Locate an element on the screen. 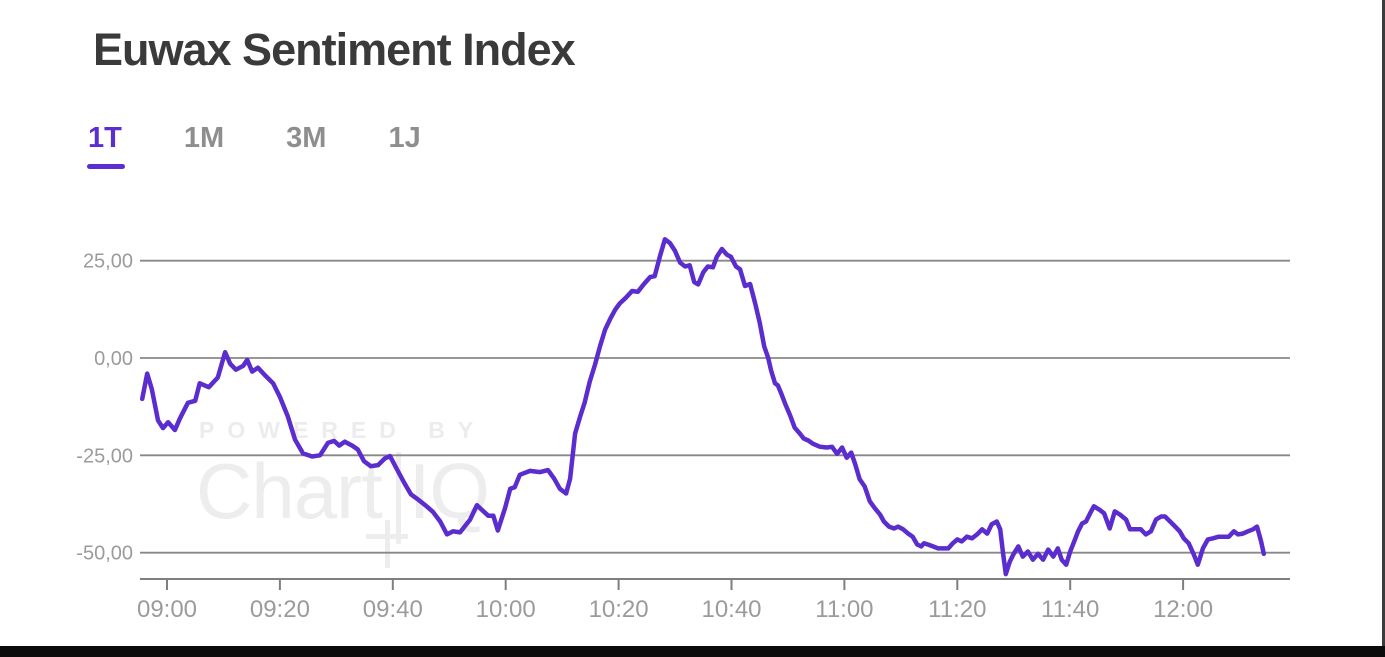 The height and width of the screenshot is (657, 1385). watermark-chartiq-logo: Chart IQ is located at coordinates (343, 495).